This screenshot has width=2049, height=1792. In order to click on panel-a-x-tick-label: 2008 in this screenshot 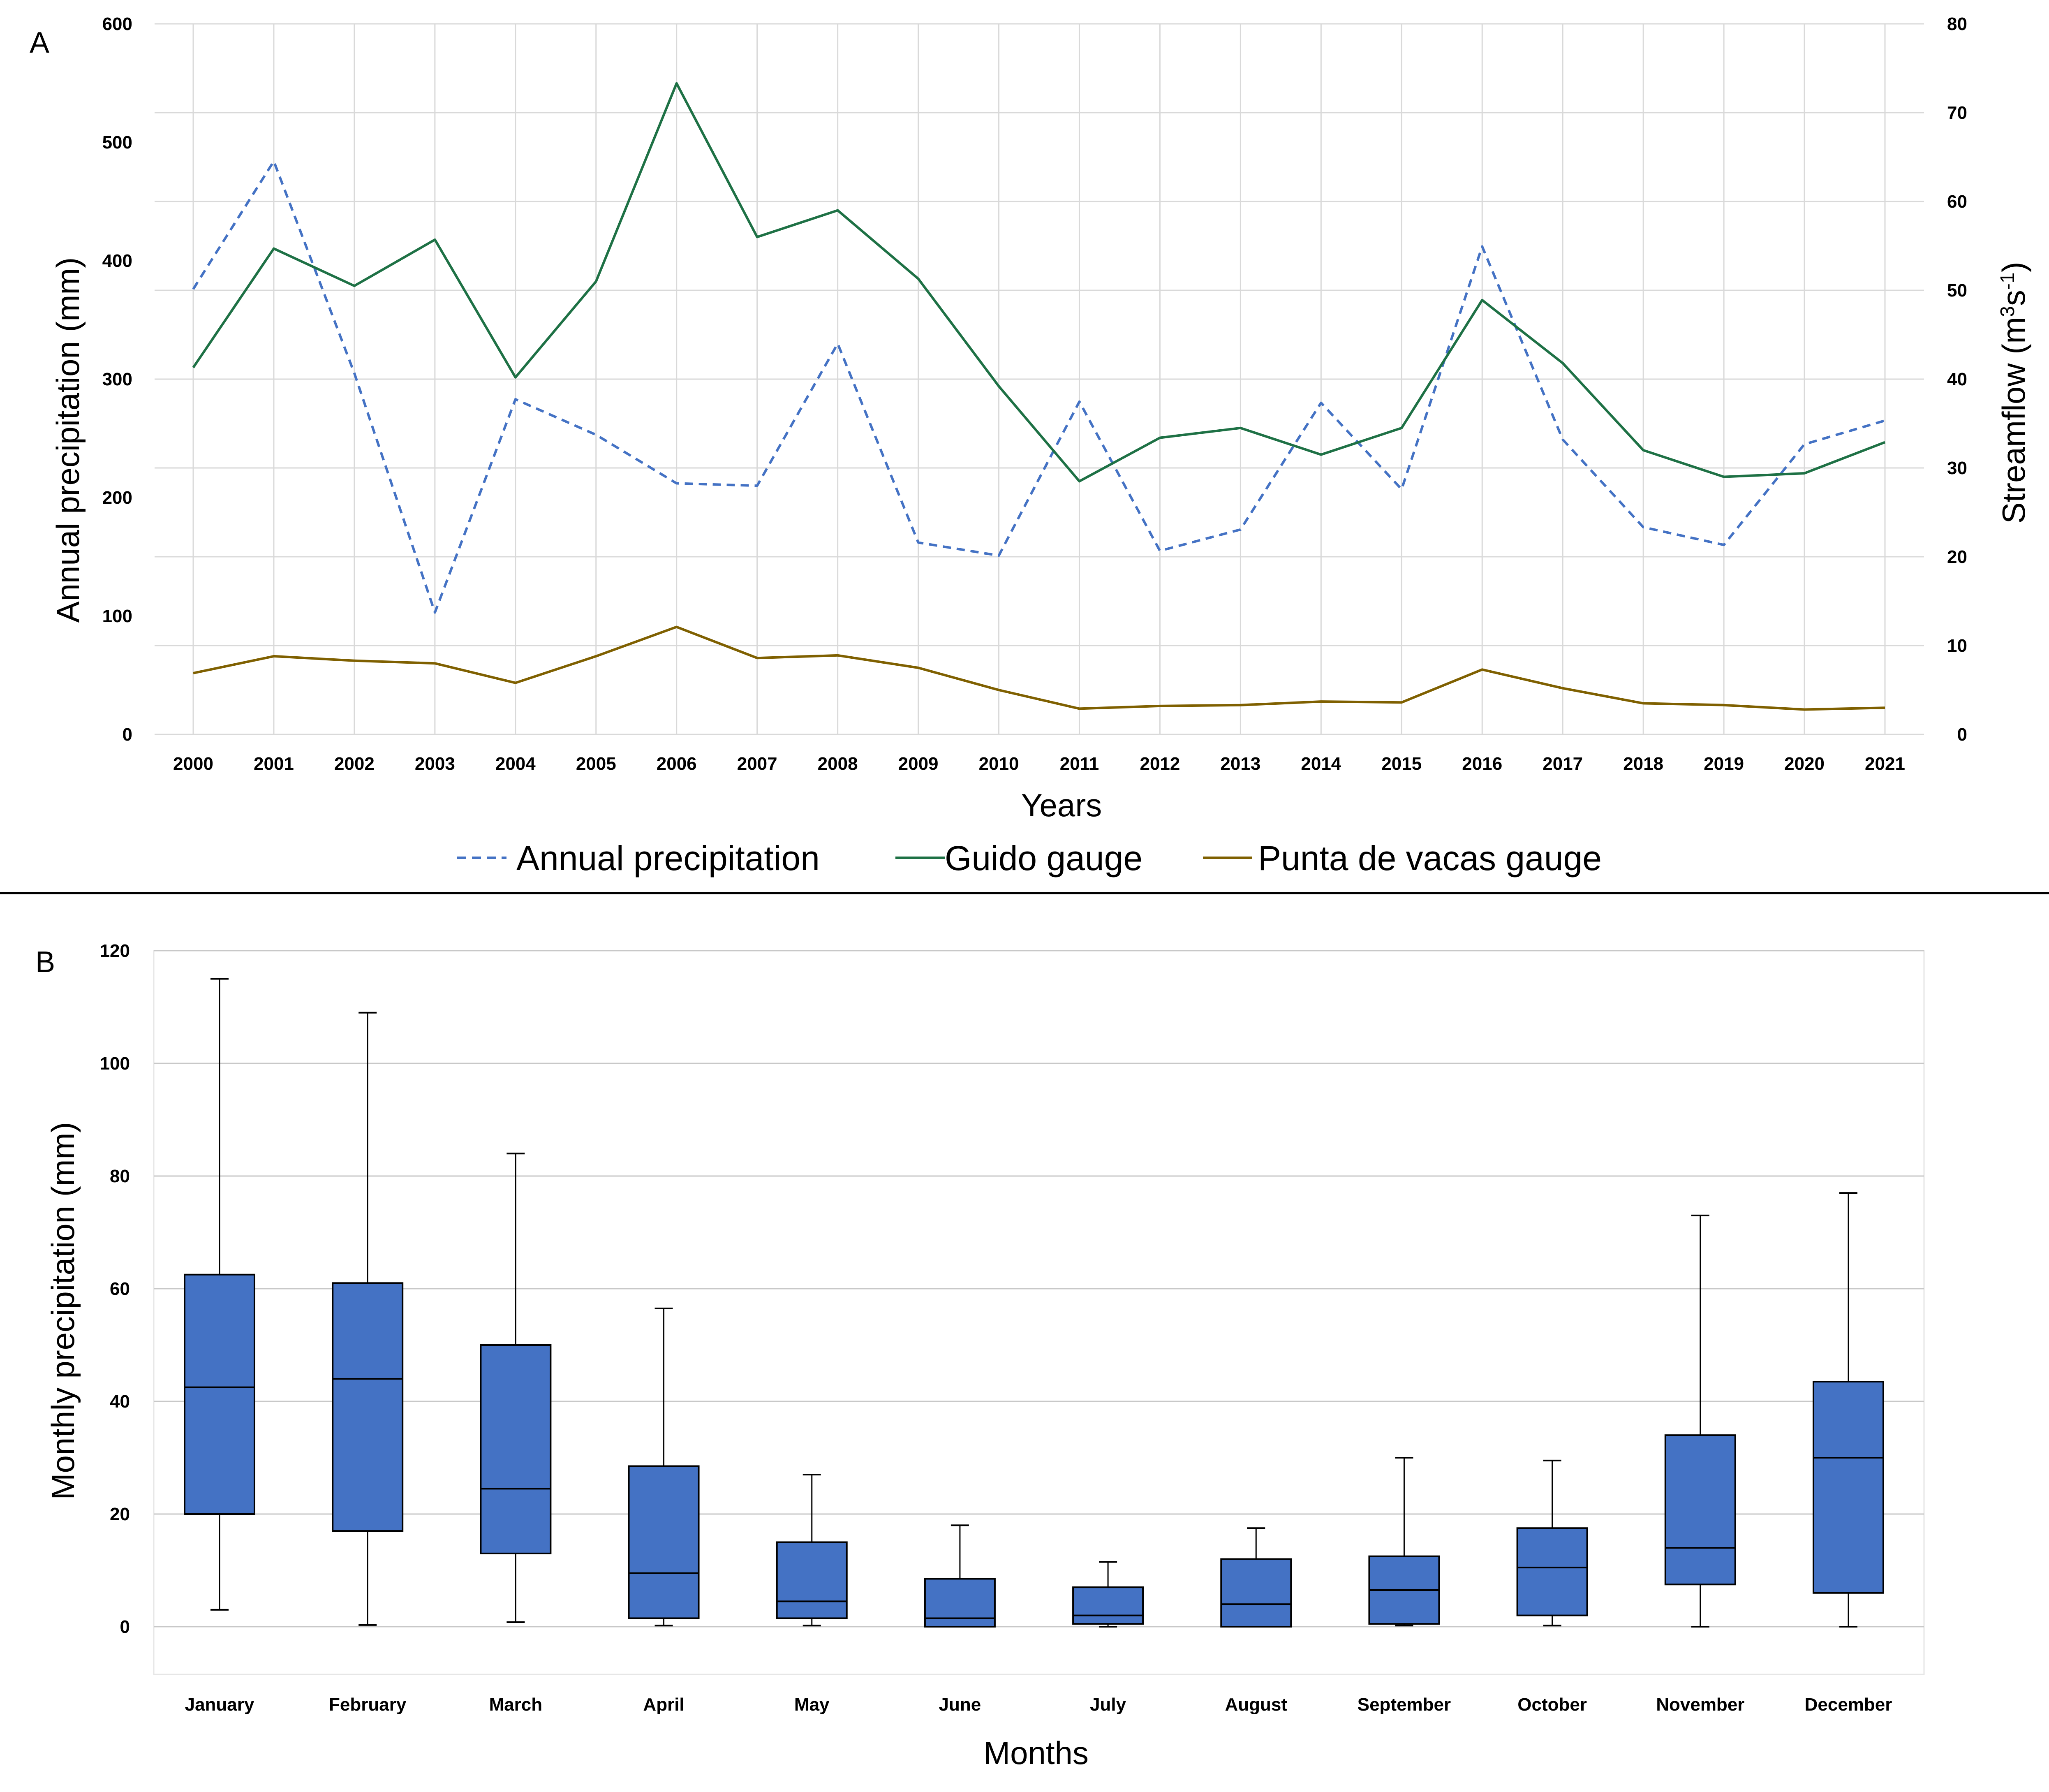, I will do `click(838, 764)`.